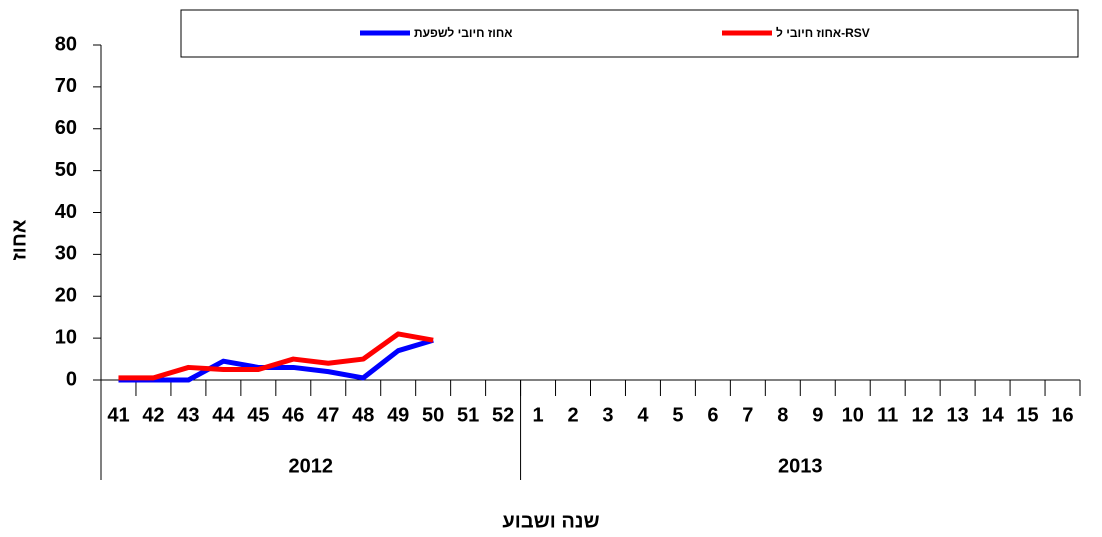 Image resolution: width=1102 pixels, height=537 pixels. What do you see at coordinates (537, 415) in the screenshot?
I see `x-tick-label: 1` at bounding box center [537, 415].